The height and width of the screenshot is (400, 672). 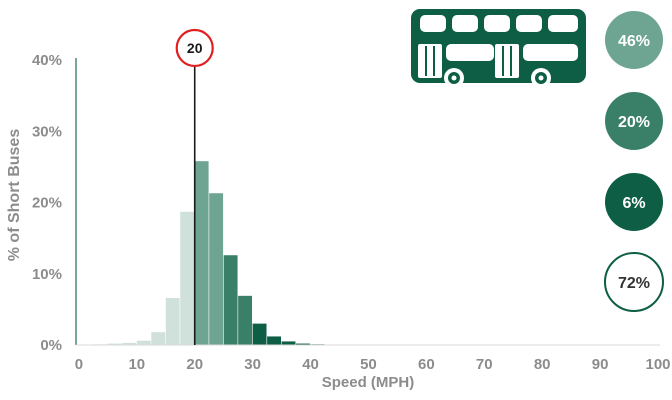 I want to click on x-tick-label-0: 0, so click(x=79, y=364).